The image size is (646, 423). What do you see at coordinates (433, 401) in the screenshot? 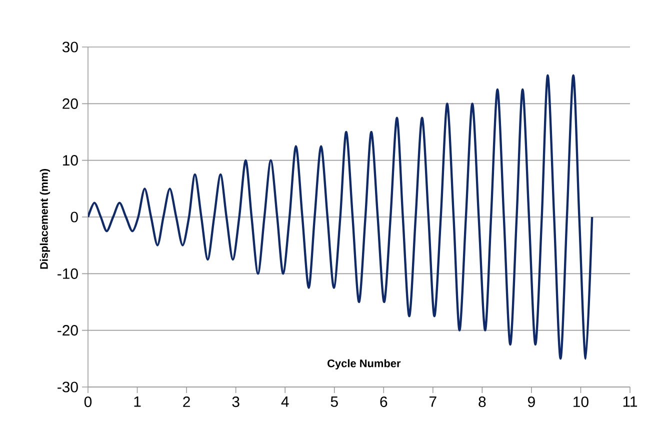
I see `x-tick-label: 7` at bounding box center [433, 401].